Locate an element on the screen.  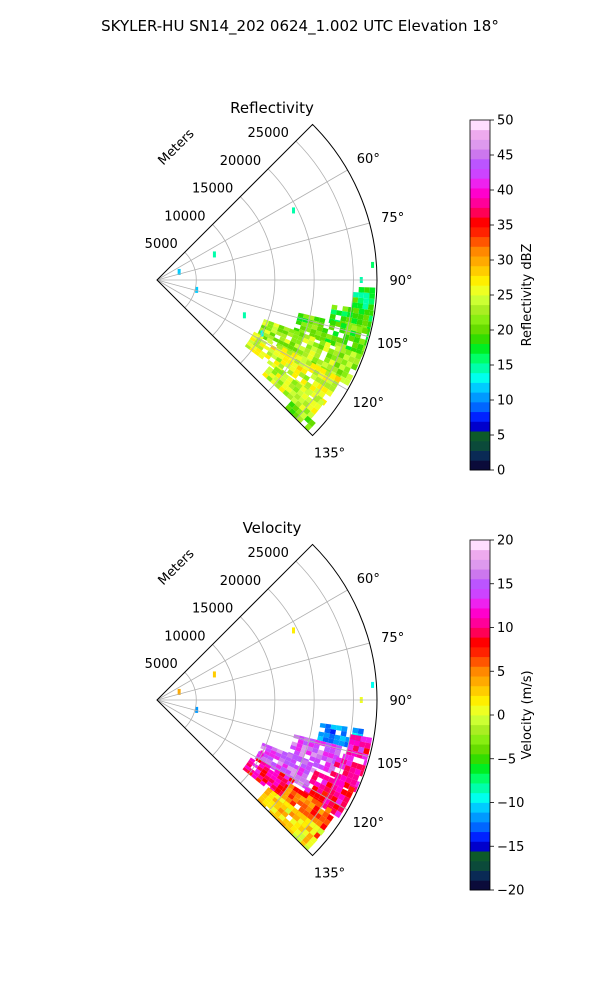
polar-grid is located at coordinates (266, 708).